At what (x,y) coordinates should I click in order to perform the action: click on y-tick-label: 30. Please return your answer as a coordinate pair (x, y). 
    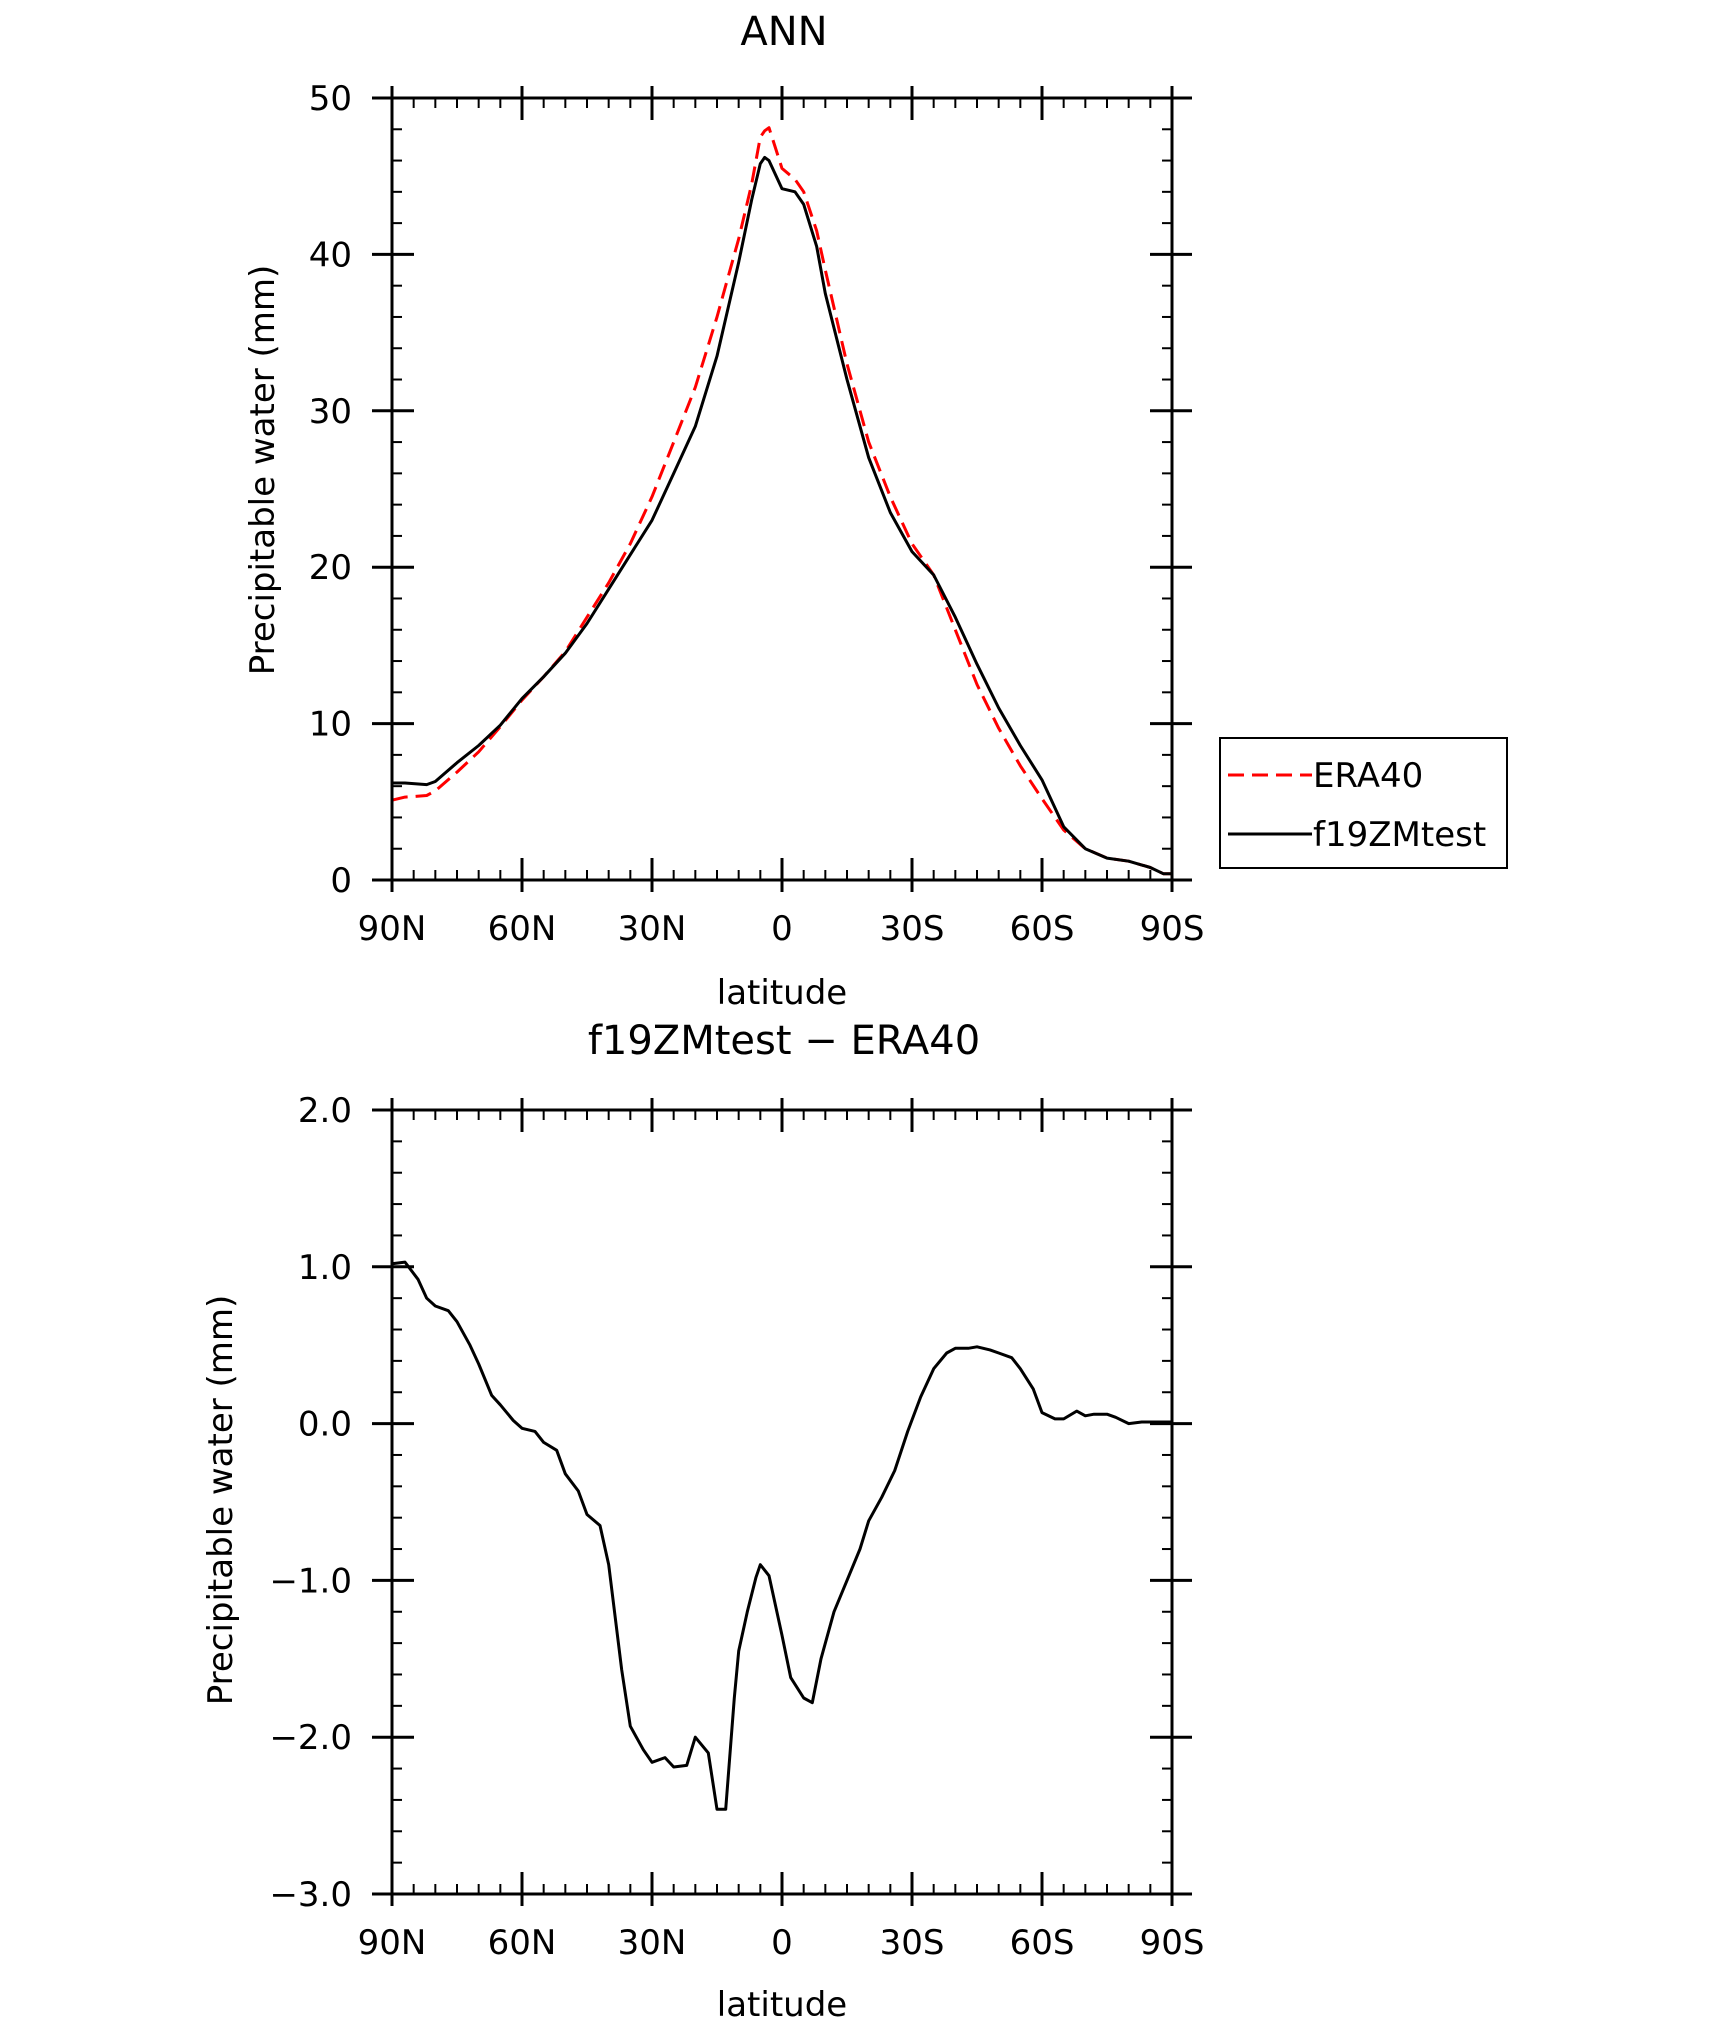
    Looking at the image, I should click on (330, 412).